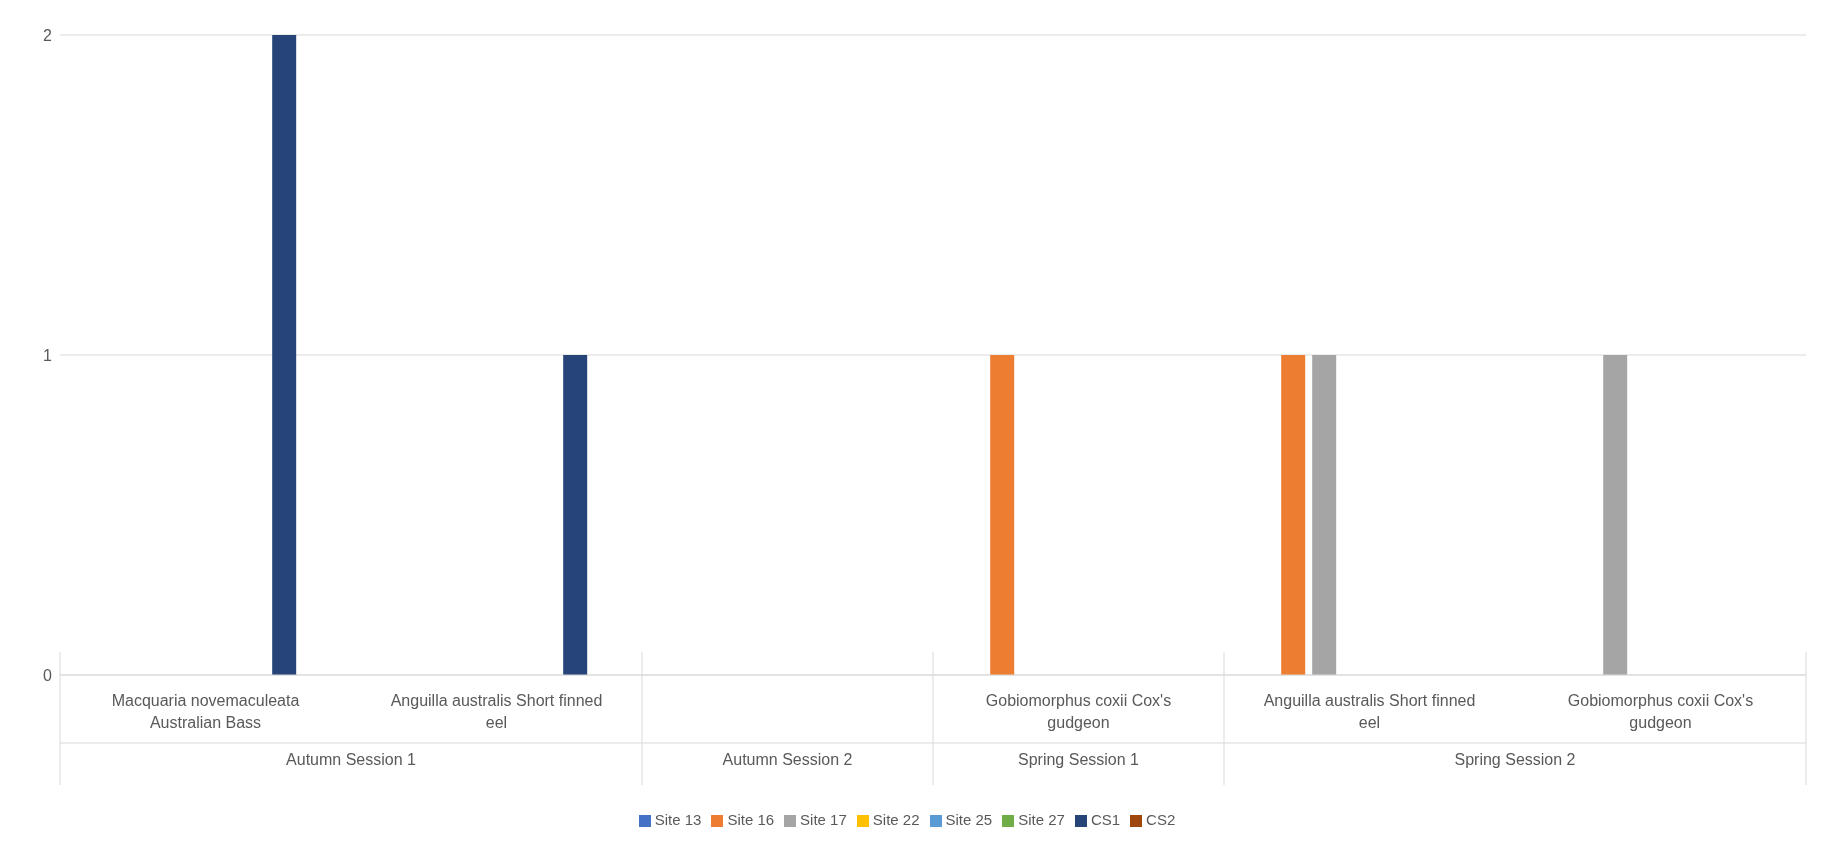 The image size is (1836, 845). What do you see at coordinates (1515, 759) in the screenshot?
I see `text: Spring Session 2` at bounding box center [1515, 759].